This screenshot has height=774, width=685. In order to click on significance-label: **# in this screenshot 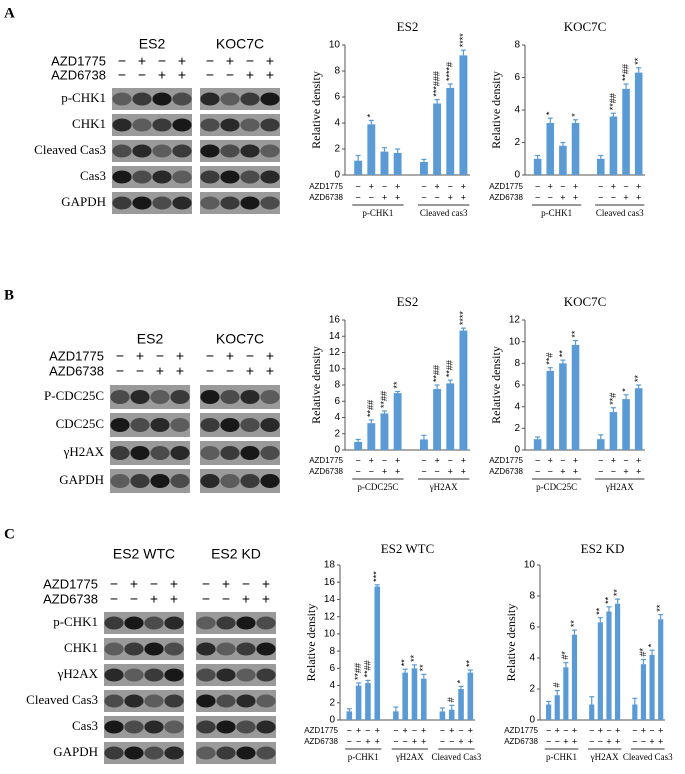, I will do `click(613, 399)`.